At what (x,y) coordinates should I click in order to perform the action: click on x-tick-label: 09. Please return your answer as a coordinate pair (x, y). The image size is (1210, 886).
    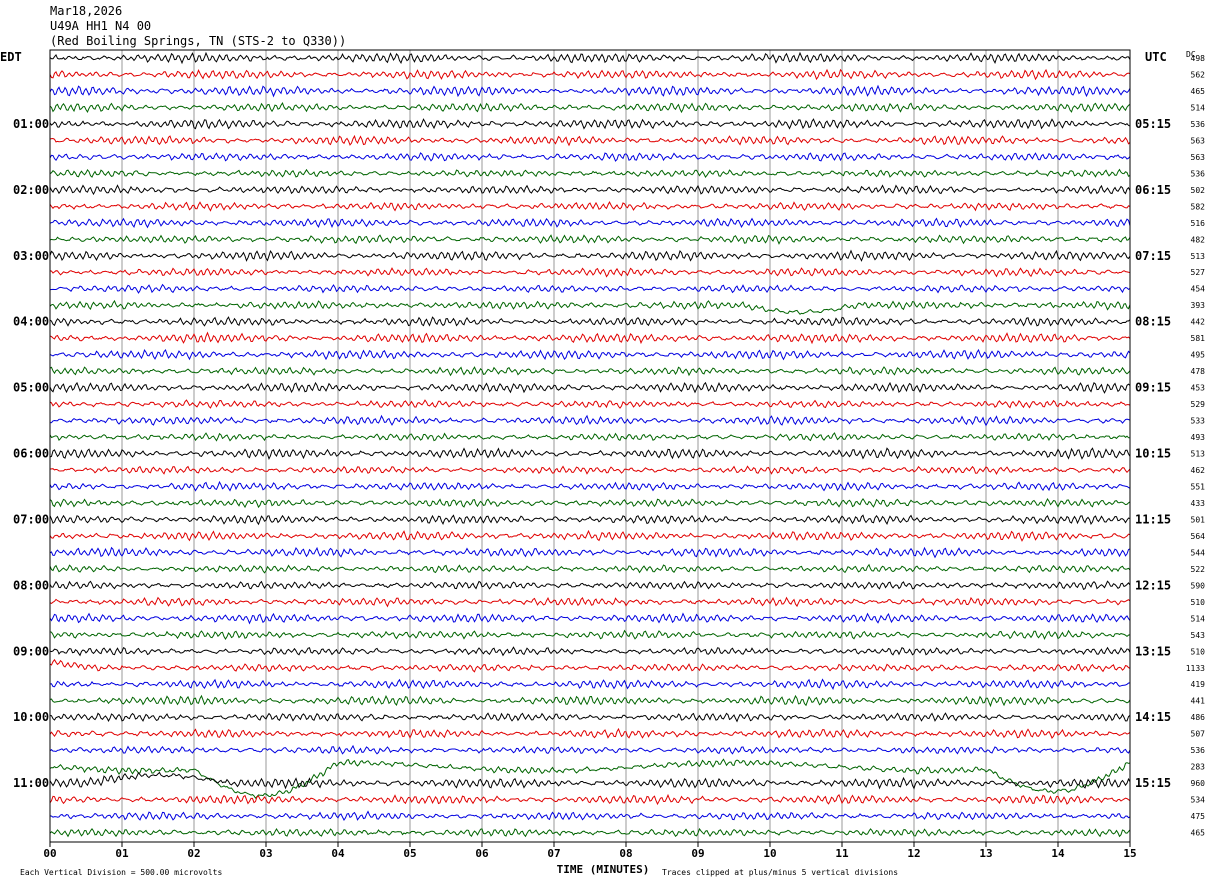
    Looking at the image, I should click on (697, 853).